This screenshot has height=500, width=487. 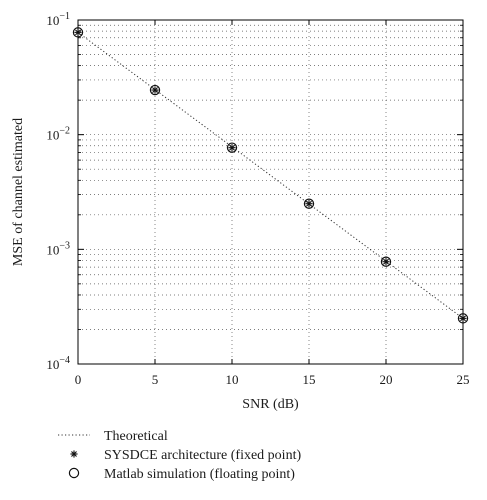 I want to click on y-tick-label: 10⁻³, so click(x=58, y=248).